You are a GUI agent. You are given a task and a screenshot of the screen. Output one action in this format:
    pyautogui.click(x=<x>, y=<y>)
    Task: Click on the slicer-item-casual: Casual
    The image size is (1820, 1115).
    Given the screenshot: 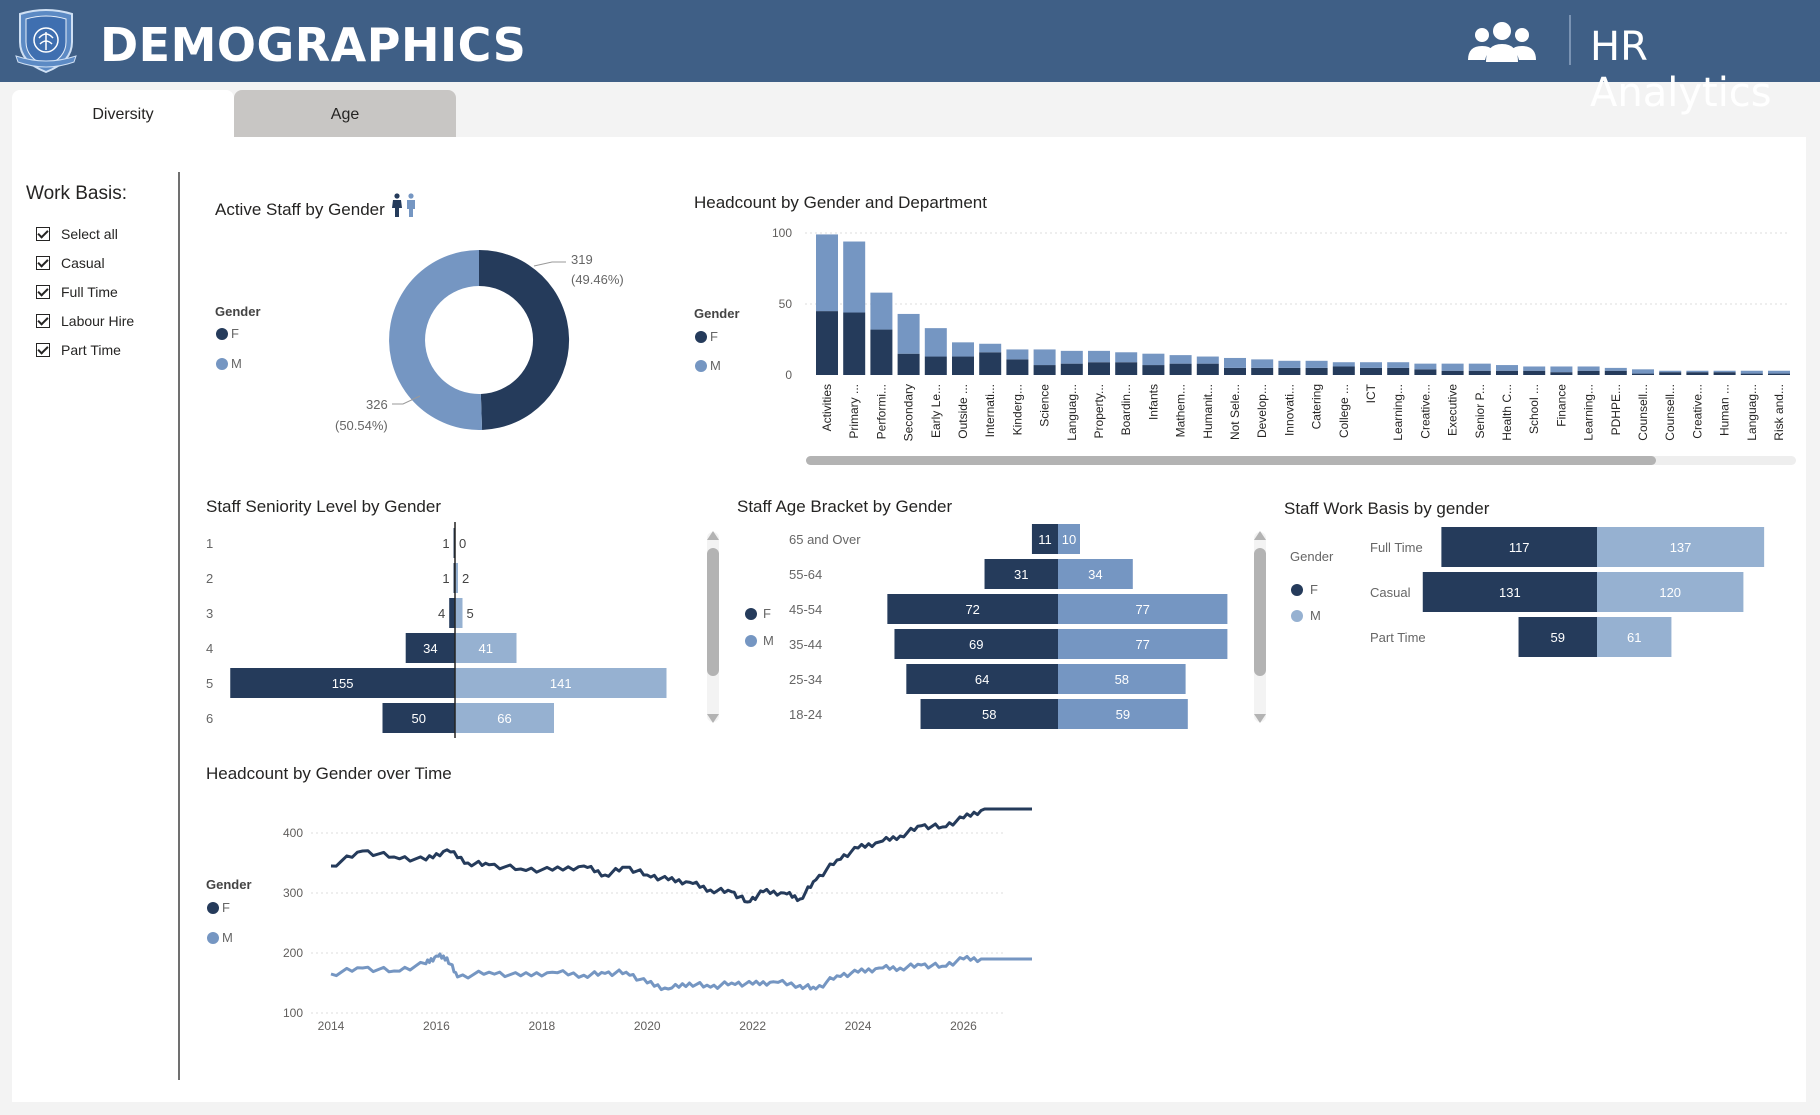 What is the action you would take?
    pyautogui.click(x=80, y=262)
    